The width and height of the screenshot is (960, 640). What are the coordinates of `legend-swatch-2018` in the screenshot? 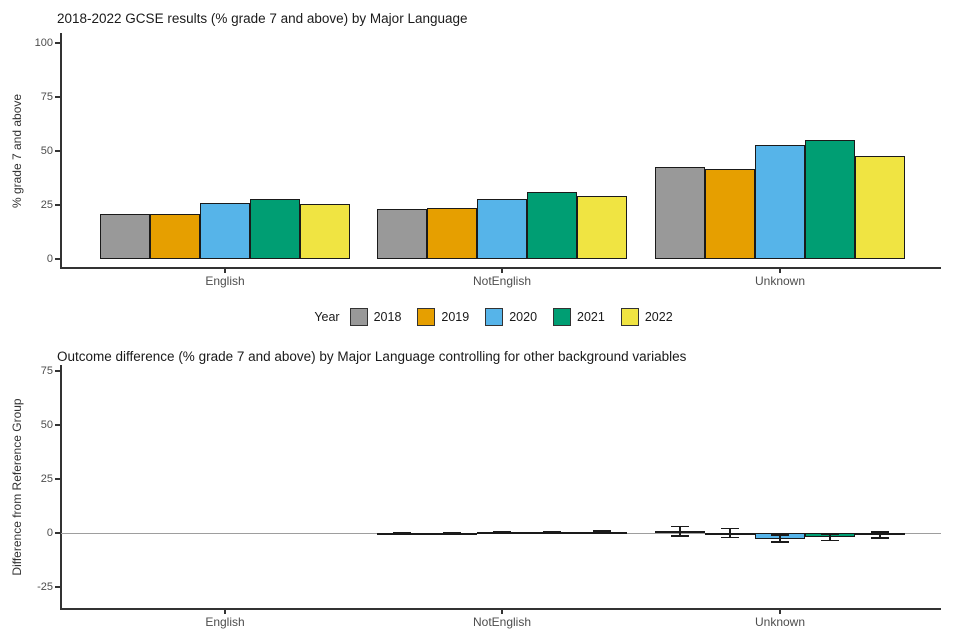 It's located at (358, 317).